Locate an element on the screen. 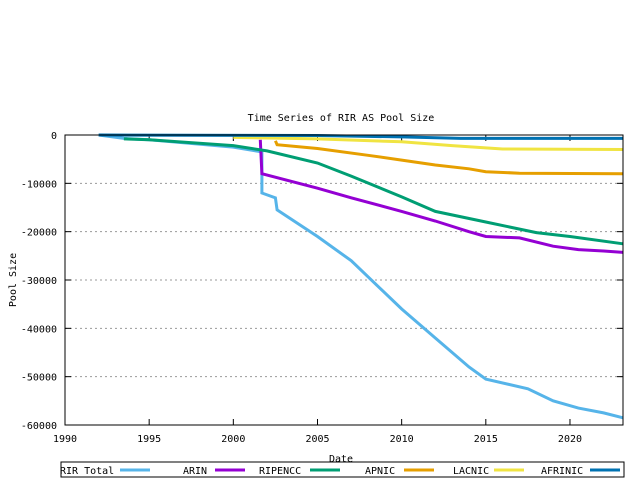 The height and width of the screenshot is (484, 640). y-tick-label: -40000 is located at coordinates (39, 329).